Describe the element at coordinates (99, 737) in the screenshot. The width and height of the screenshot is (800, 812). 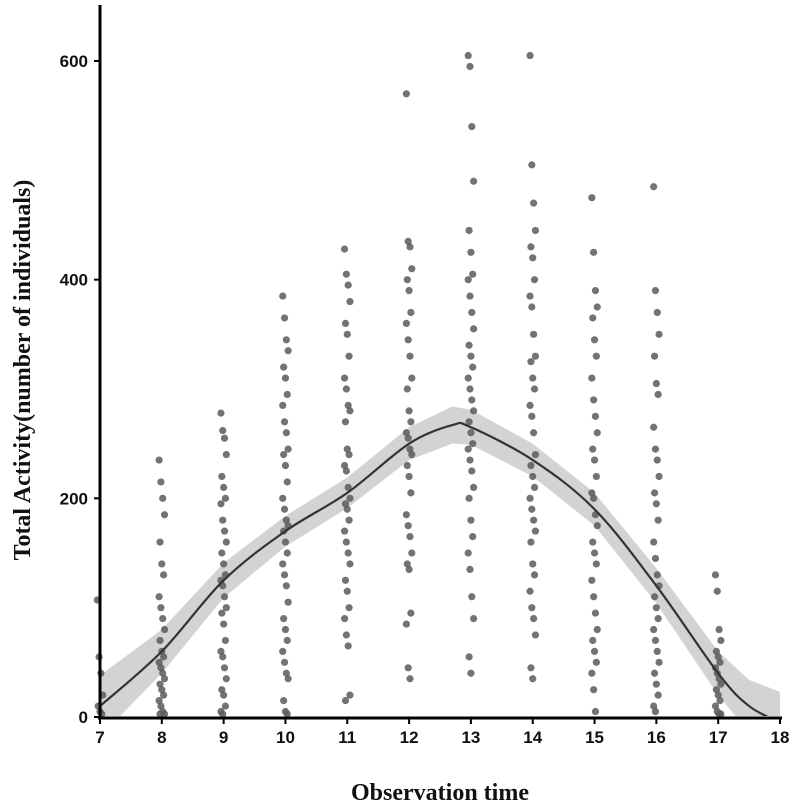
I see `x-tick-label: 7` at that location.